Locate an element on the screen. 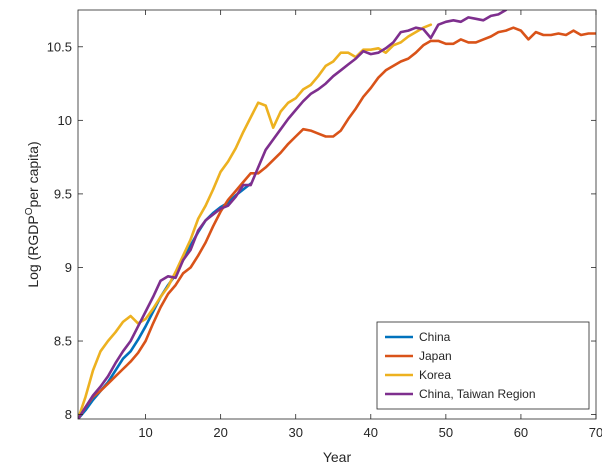 This screenshot has height=469, width=602. legend-label-3: China, Taiwan Region is located at coordinates (477, 394).